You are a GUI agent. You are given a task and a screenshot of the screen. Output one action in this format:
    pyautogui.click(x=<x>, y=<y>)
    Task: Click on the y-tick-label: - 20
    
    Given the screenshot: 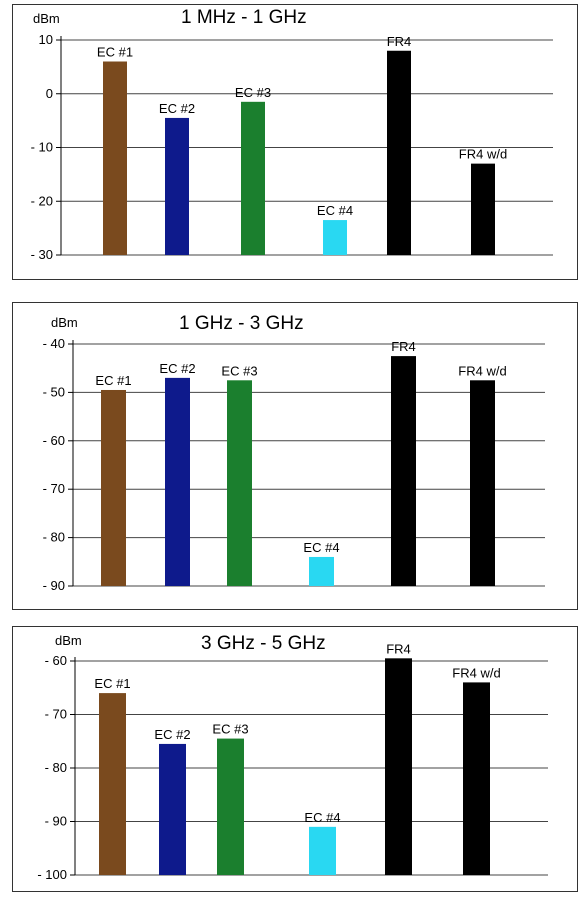 What is the action you would take?
    pyautogui.click(x=42, y=200)
    